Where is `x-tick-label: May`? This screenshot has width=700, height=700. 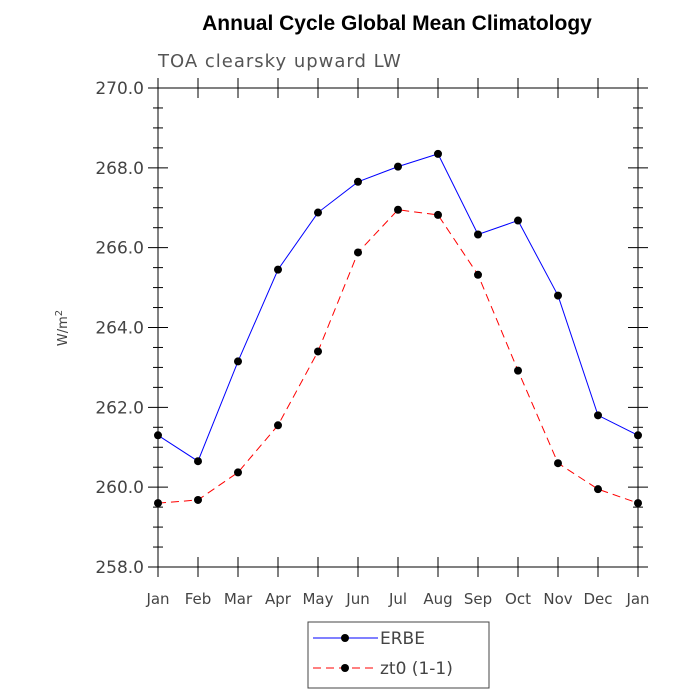
x-tick-label: May is located at coordinates (317, 599).